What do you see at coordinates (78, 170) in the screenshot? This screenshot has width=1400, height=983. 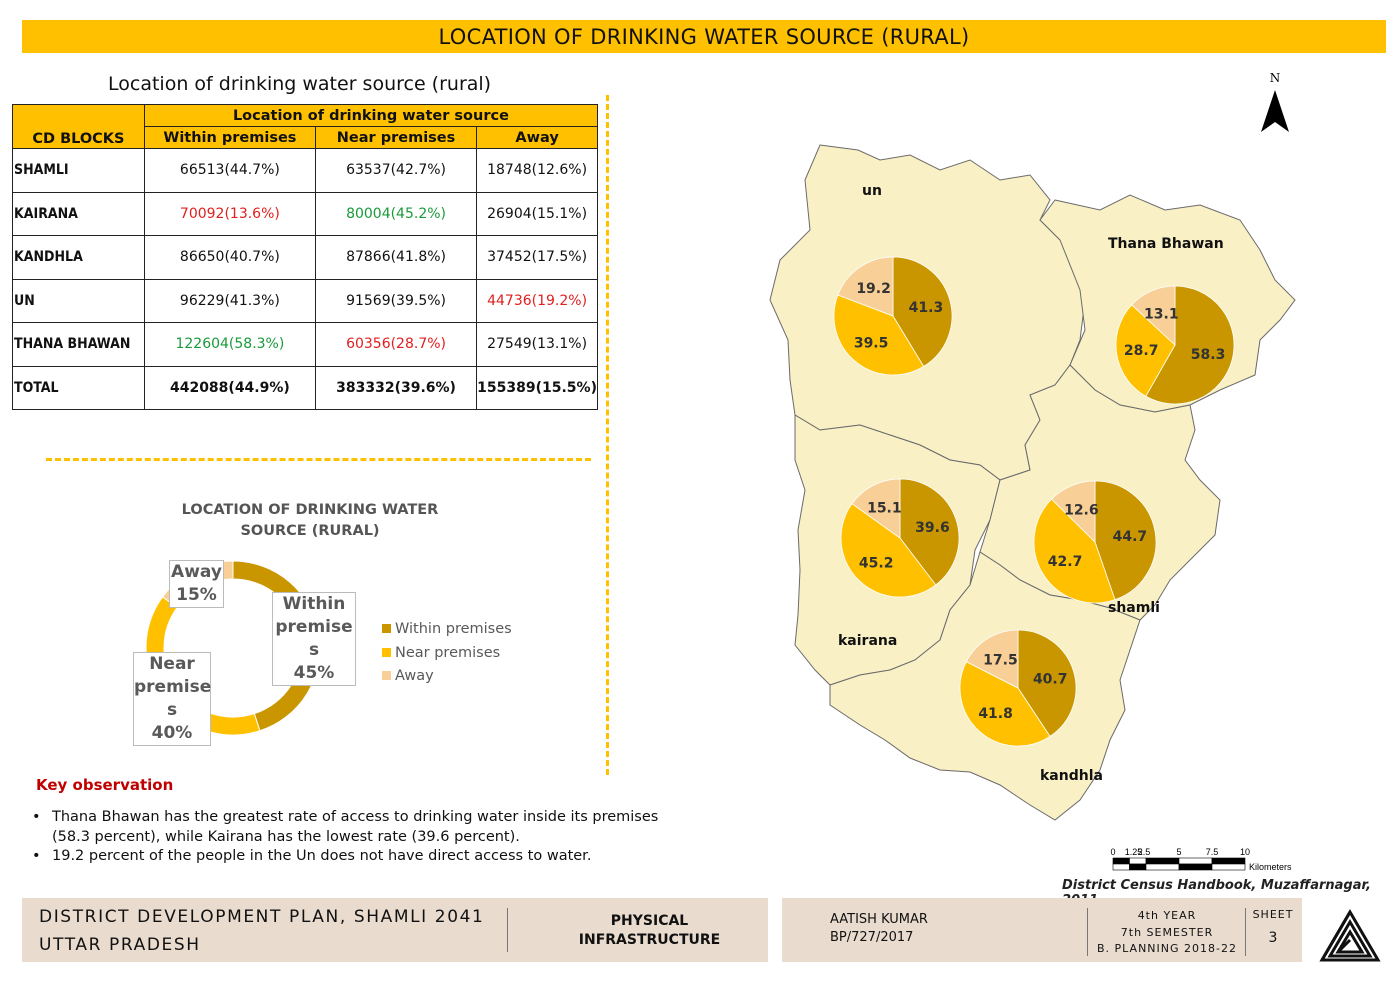 I see `block-name-cell: SHAMLI` at bounding box center [78, 170].